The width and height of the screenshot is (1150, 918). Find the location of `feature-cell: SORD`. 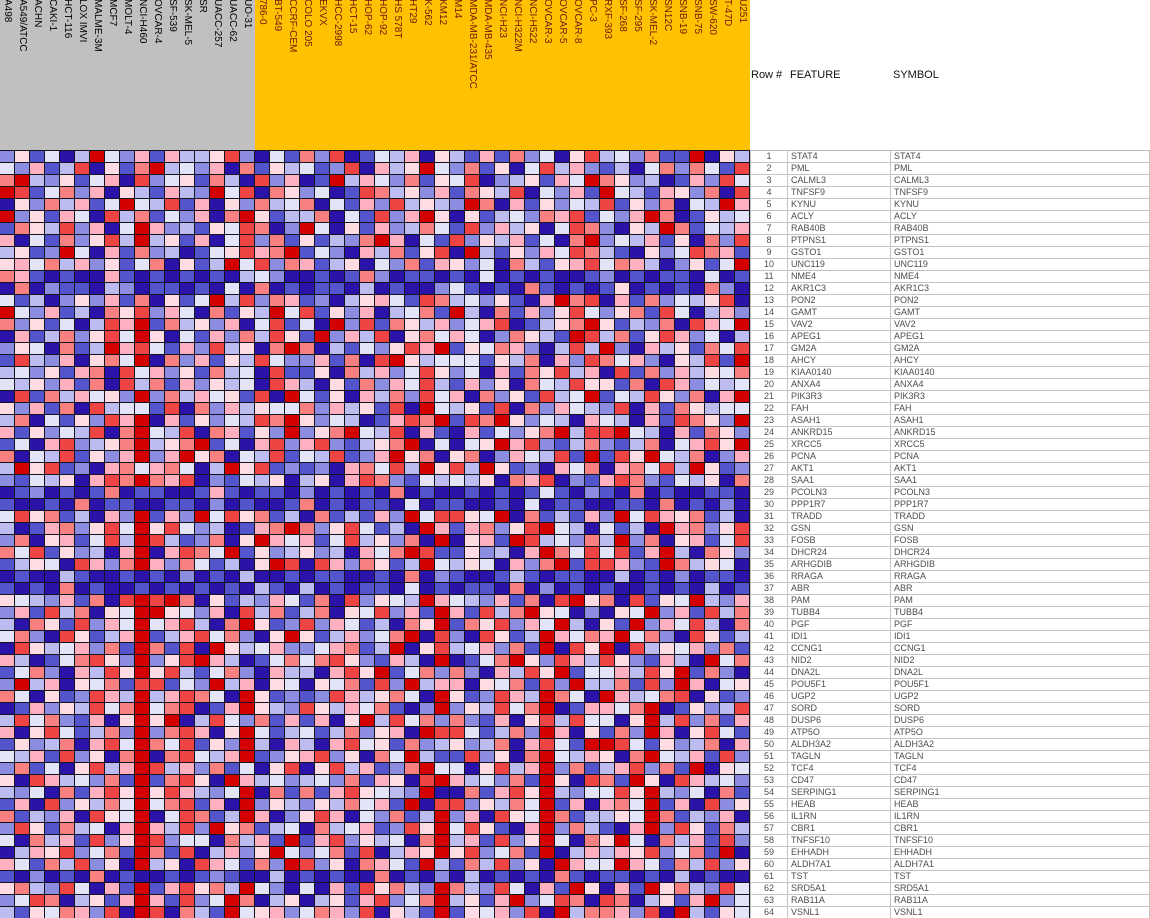

feature-cell: SORD is located at coordinates (839, 708).